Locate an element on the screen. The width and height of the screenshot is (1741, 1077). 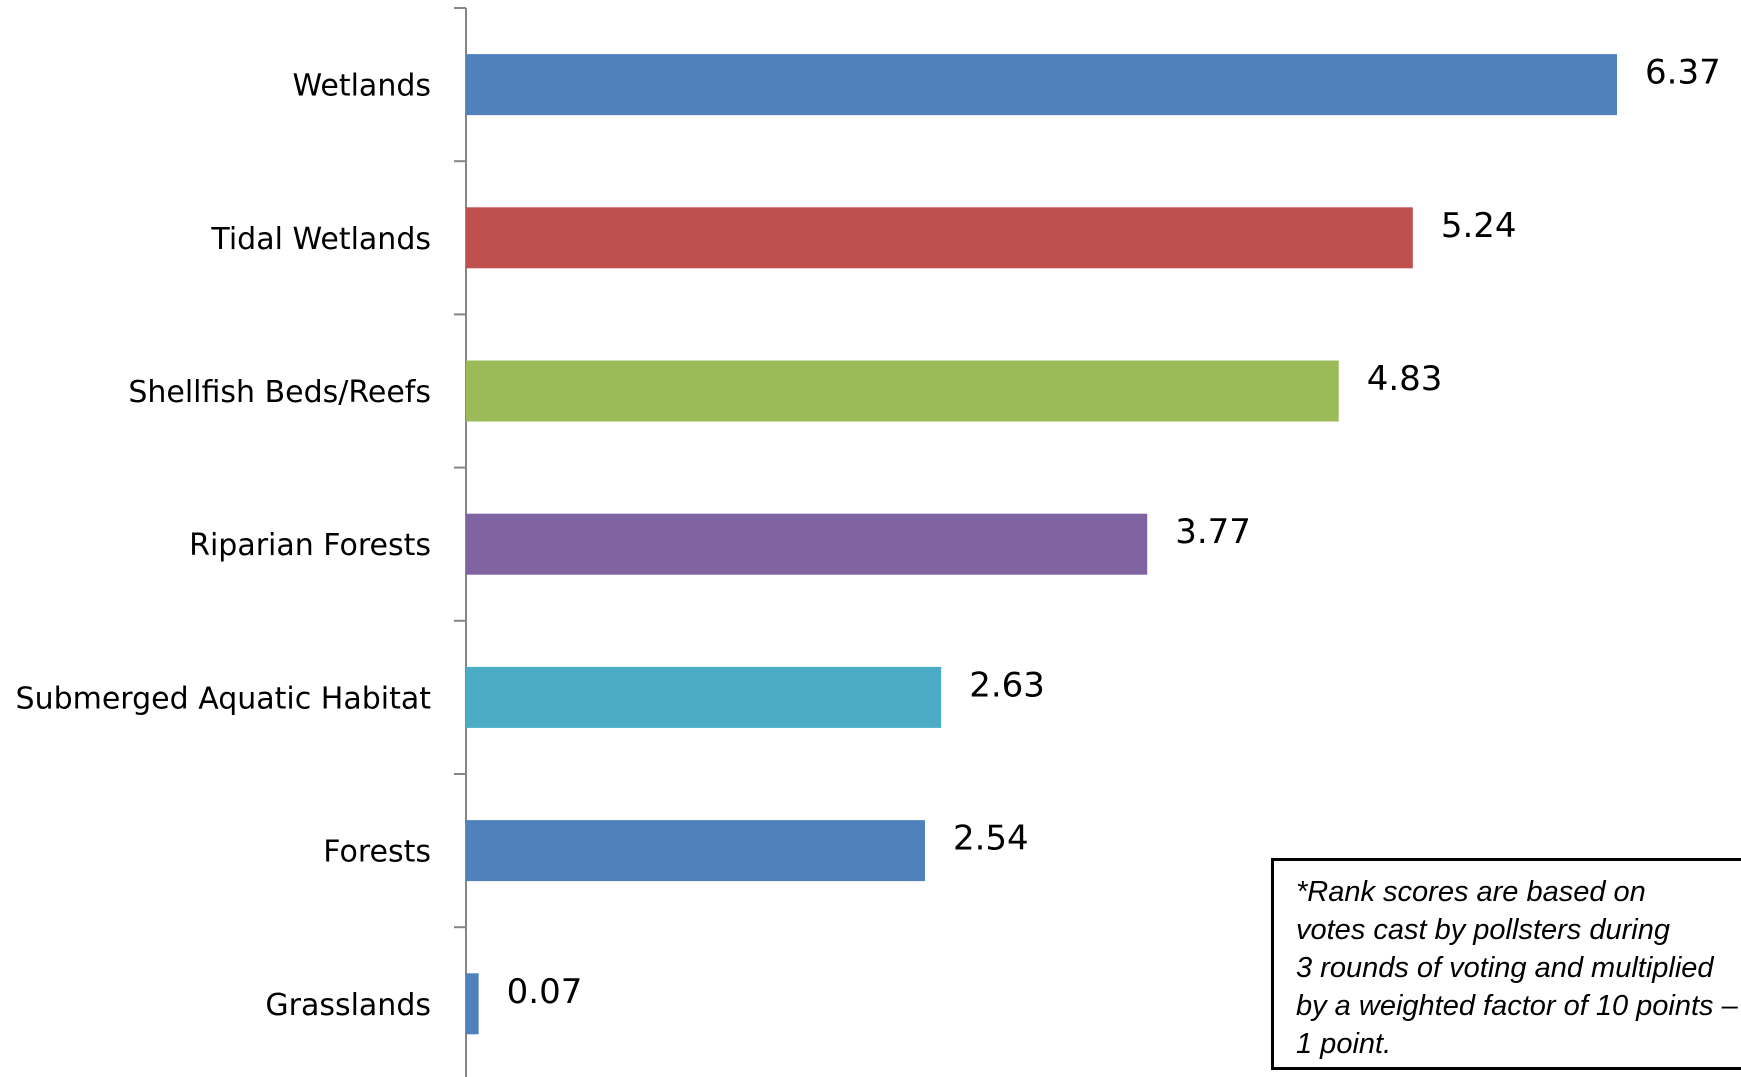
value-label: 2.54 is located at coordinates (991, 839).